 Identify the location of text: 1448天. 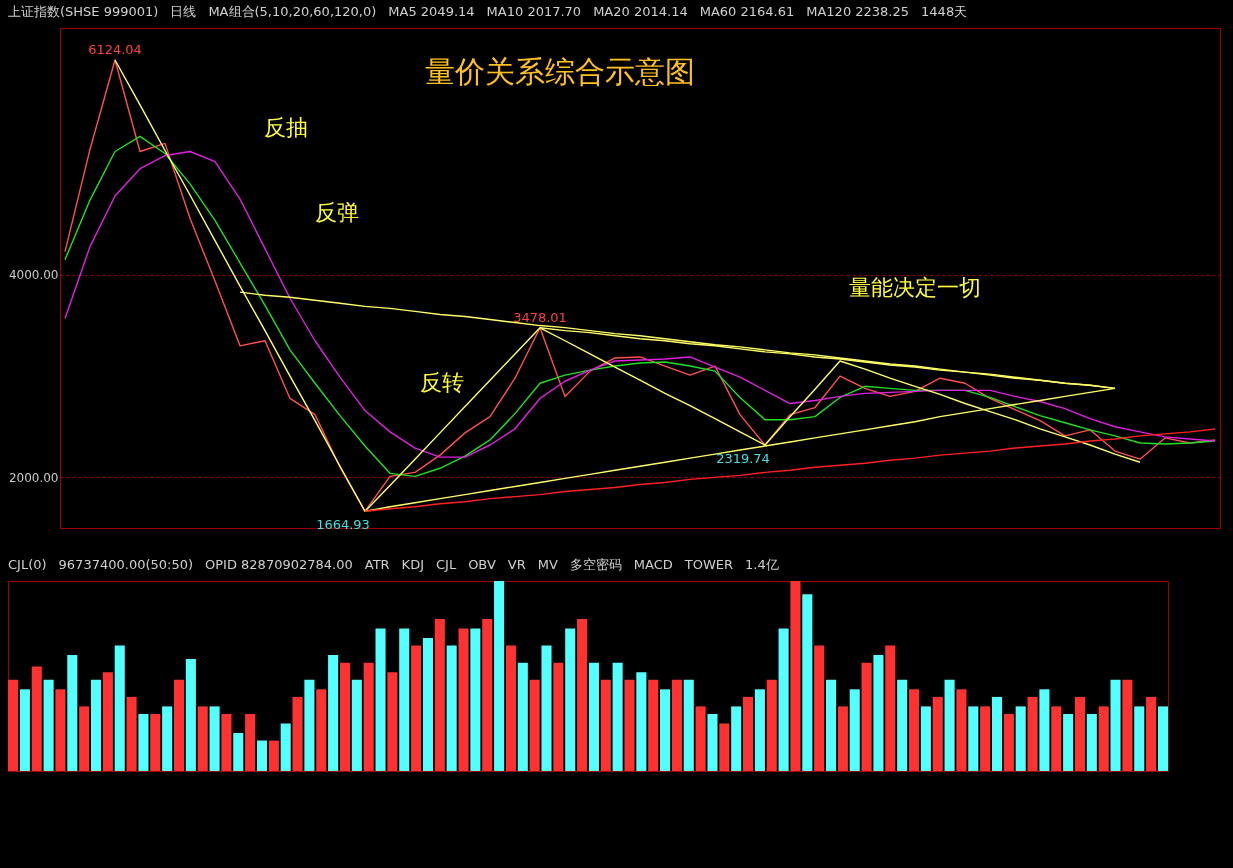
(944, 11).